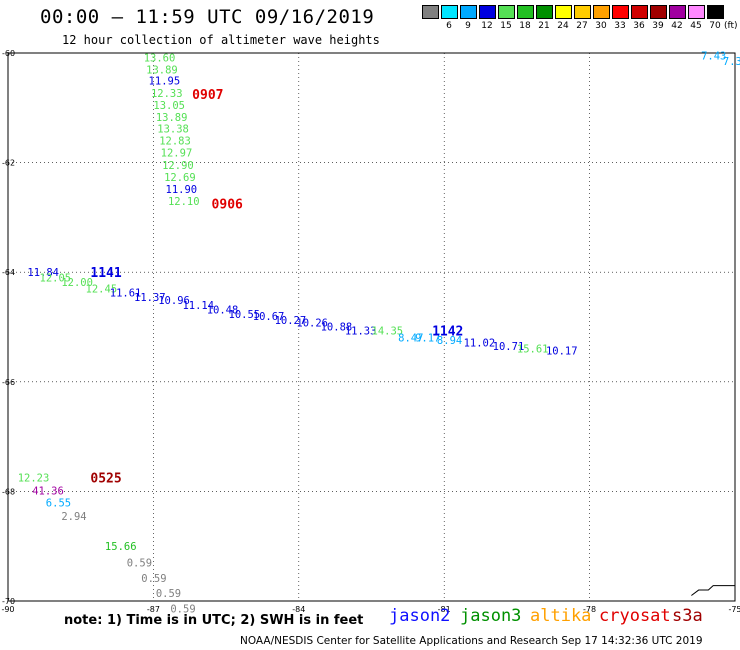 The width and height of the screenshot is (740, 650). What do you see at coordinates (687, 616) in the screenshot?
I see `satellite-s3a: s3a` at bounding box center [687, 616].